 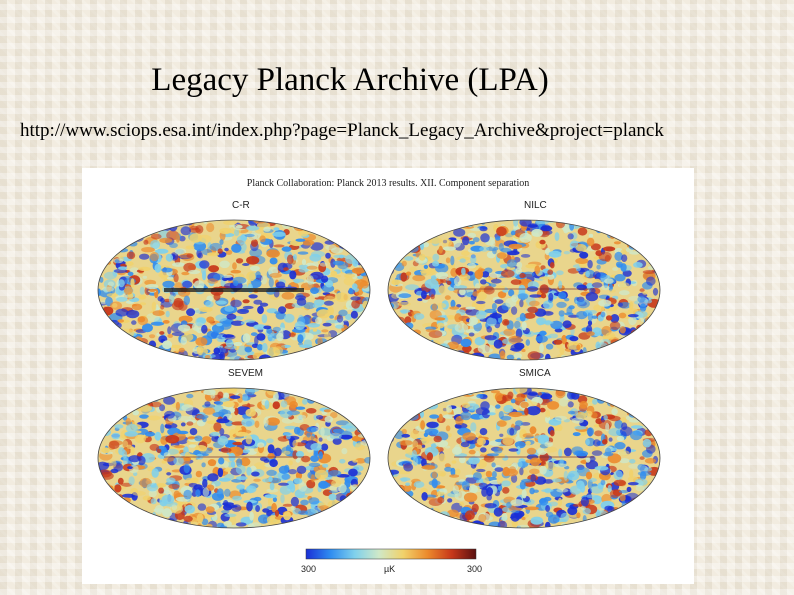 I want to click on colorbar, so click(x=391, y=554).